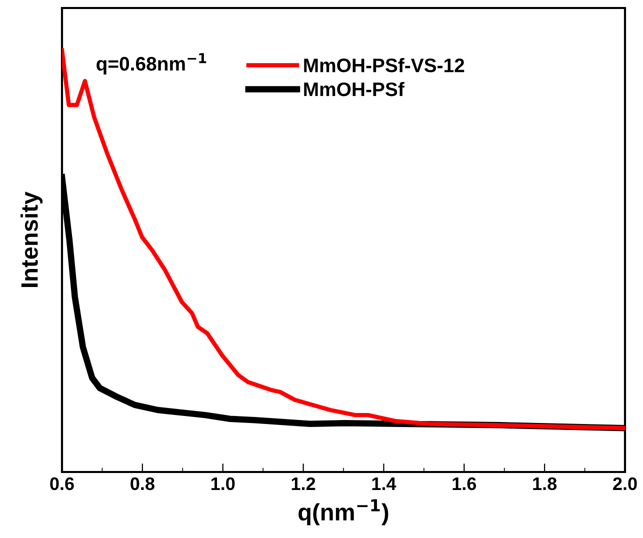 This screenshot has height=538, width=643. I want to click on x-tick-label: 0.6, so click(62, 483).